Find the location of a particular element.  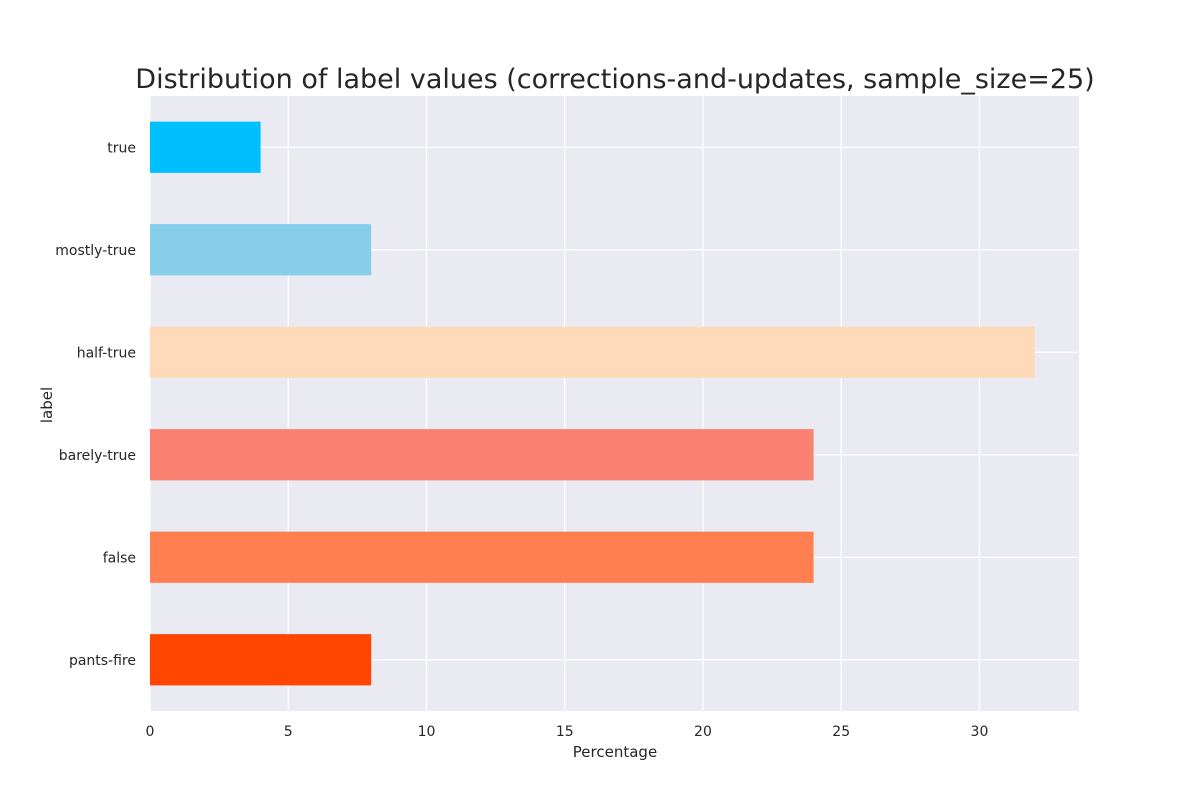

y-tick-label: true is located at coordinates (121, 148).